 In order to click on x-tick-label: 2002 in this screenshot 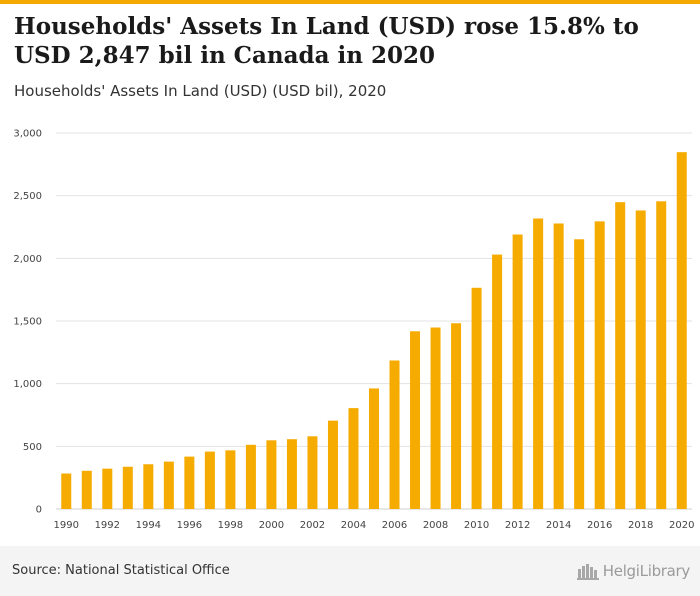, I will do `click(312, 525)`.